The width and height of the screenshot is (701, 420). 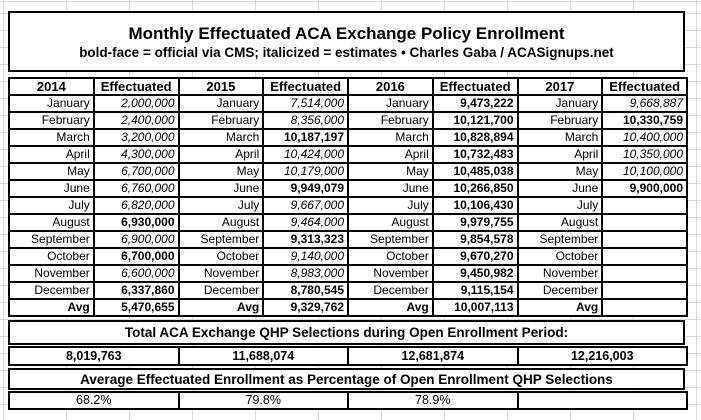 What do you see at coordinates (475, 120) in the screenshot?
I see `value-cell: 10,121,700` at bounding box center [475, 120].